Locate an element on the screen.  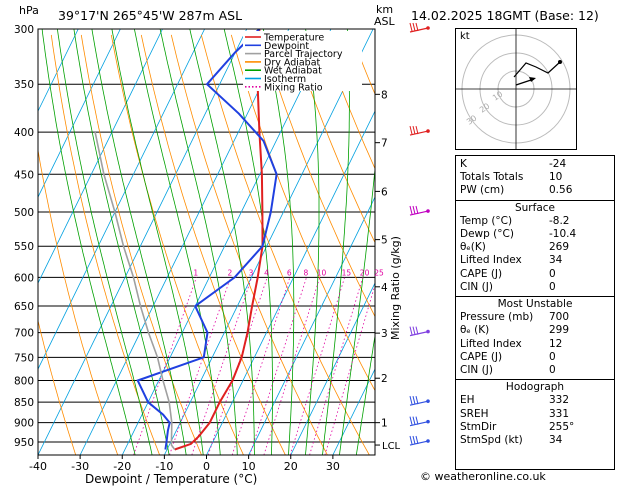
pressure-tick-label: 450 is located at coordinates (24, 175).